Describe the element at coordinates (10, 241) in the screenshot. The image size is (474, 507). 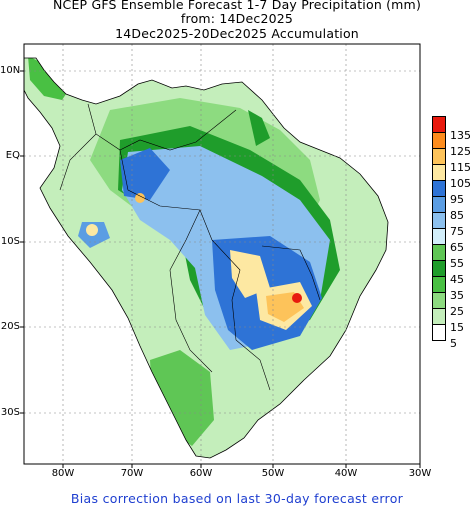
I see `lat-label-10s: 10S` at that location.